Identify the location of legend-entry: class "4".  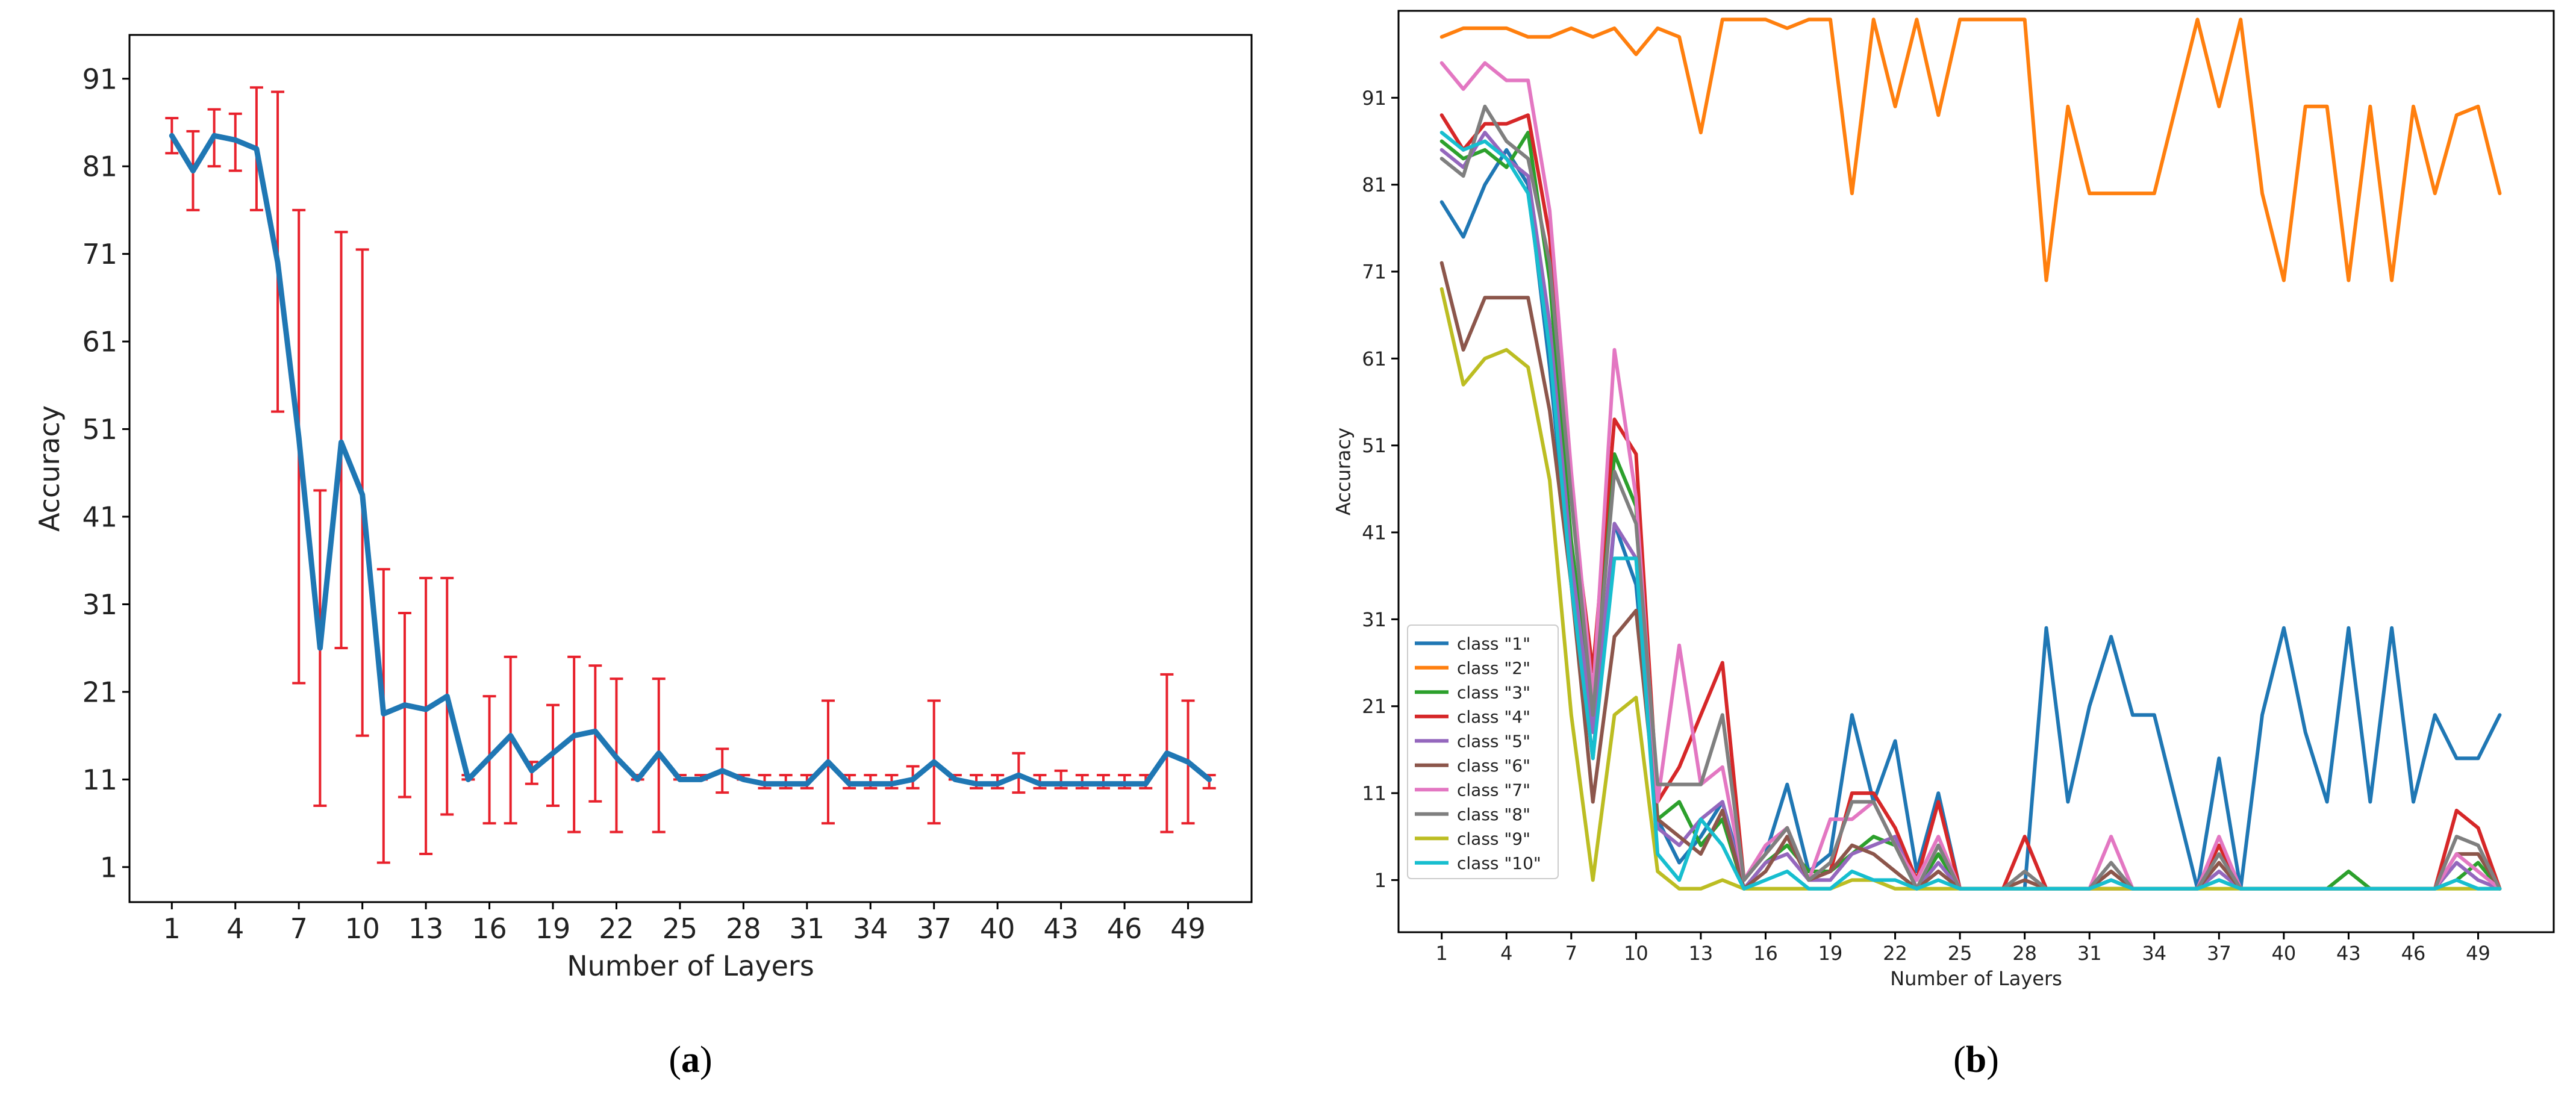
(1472, 717).